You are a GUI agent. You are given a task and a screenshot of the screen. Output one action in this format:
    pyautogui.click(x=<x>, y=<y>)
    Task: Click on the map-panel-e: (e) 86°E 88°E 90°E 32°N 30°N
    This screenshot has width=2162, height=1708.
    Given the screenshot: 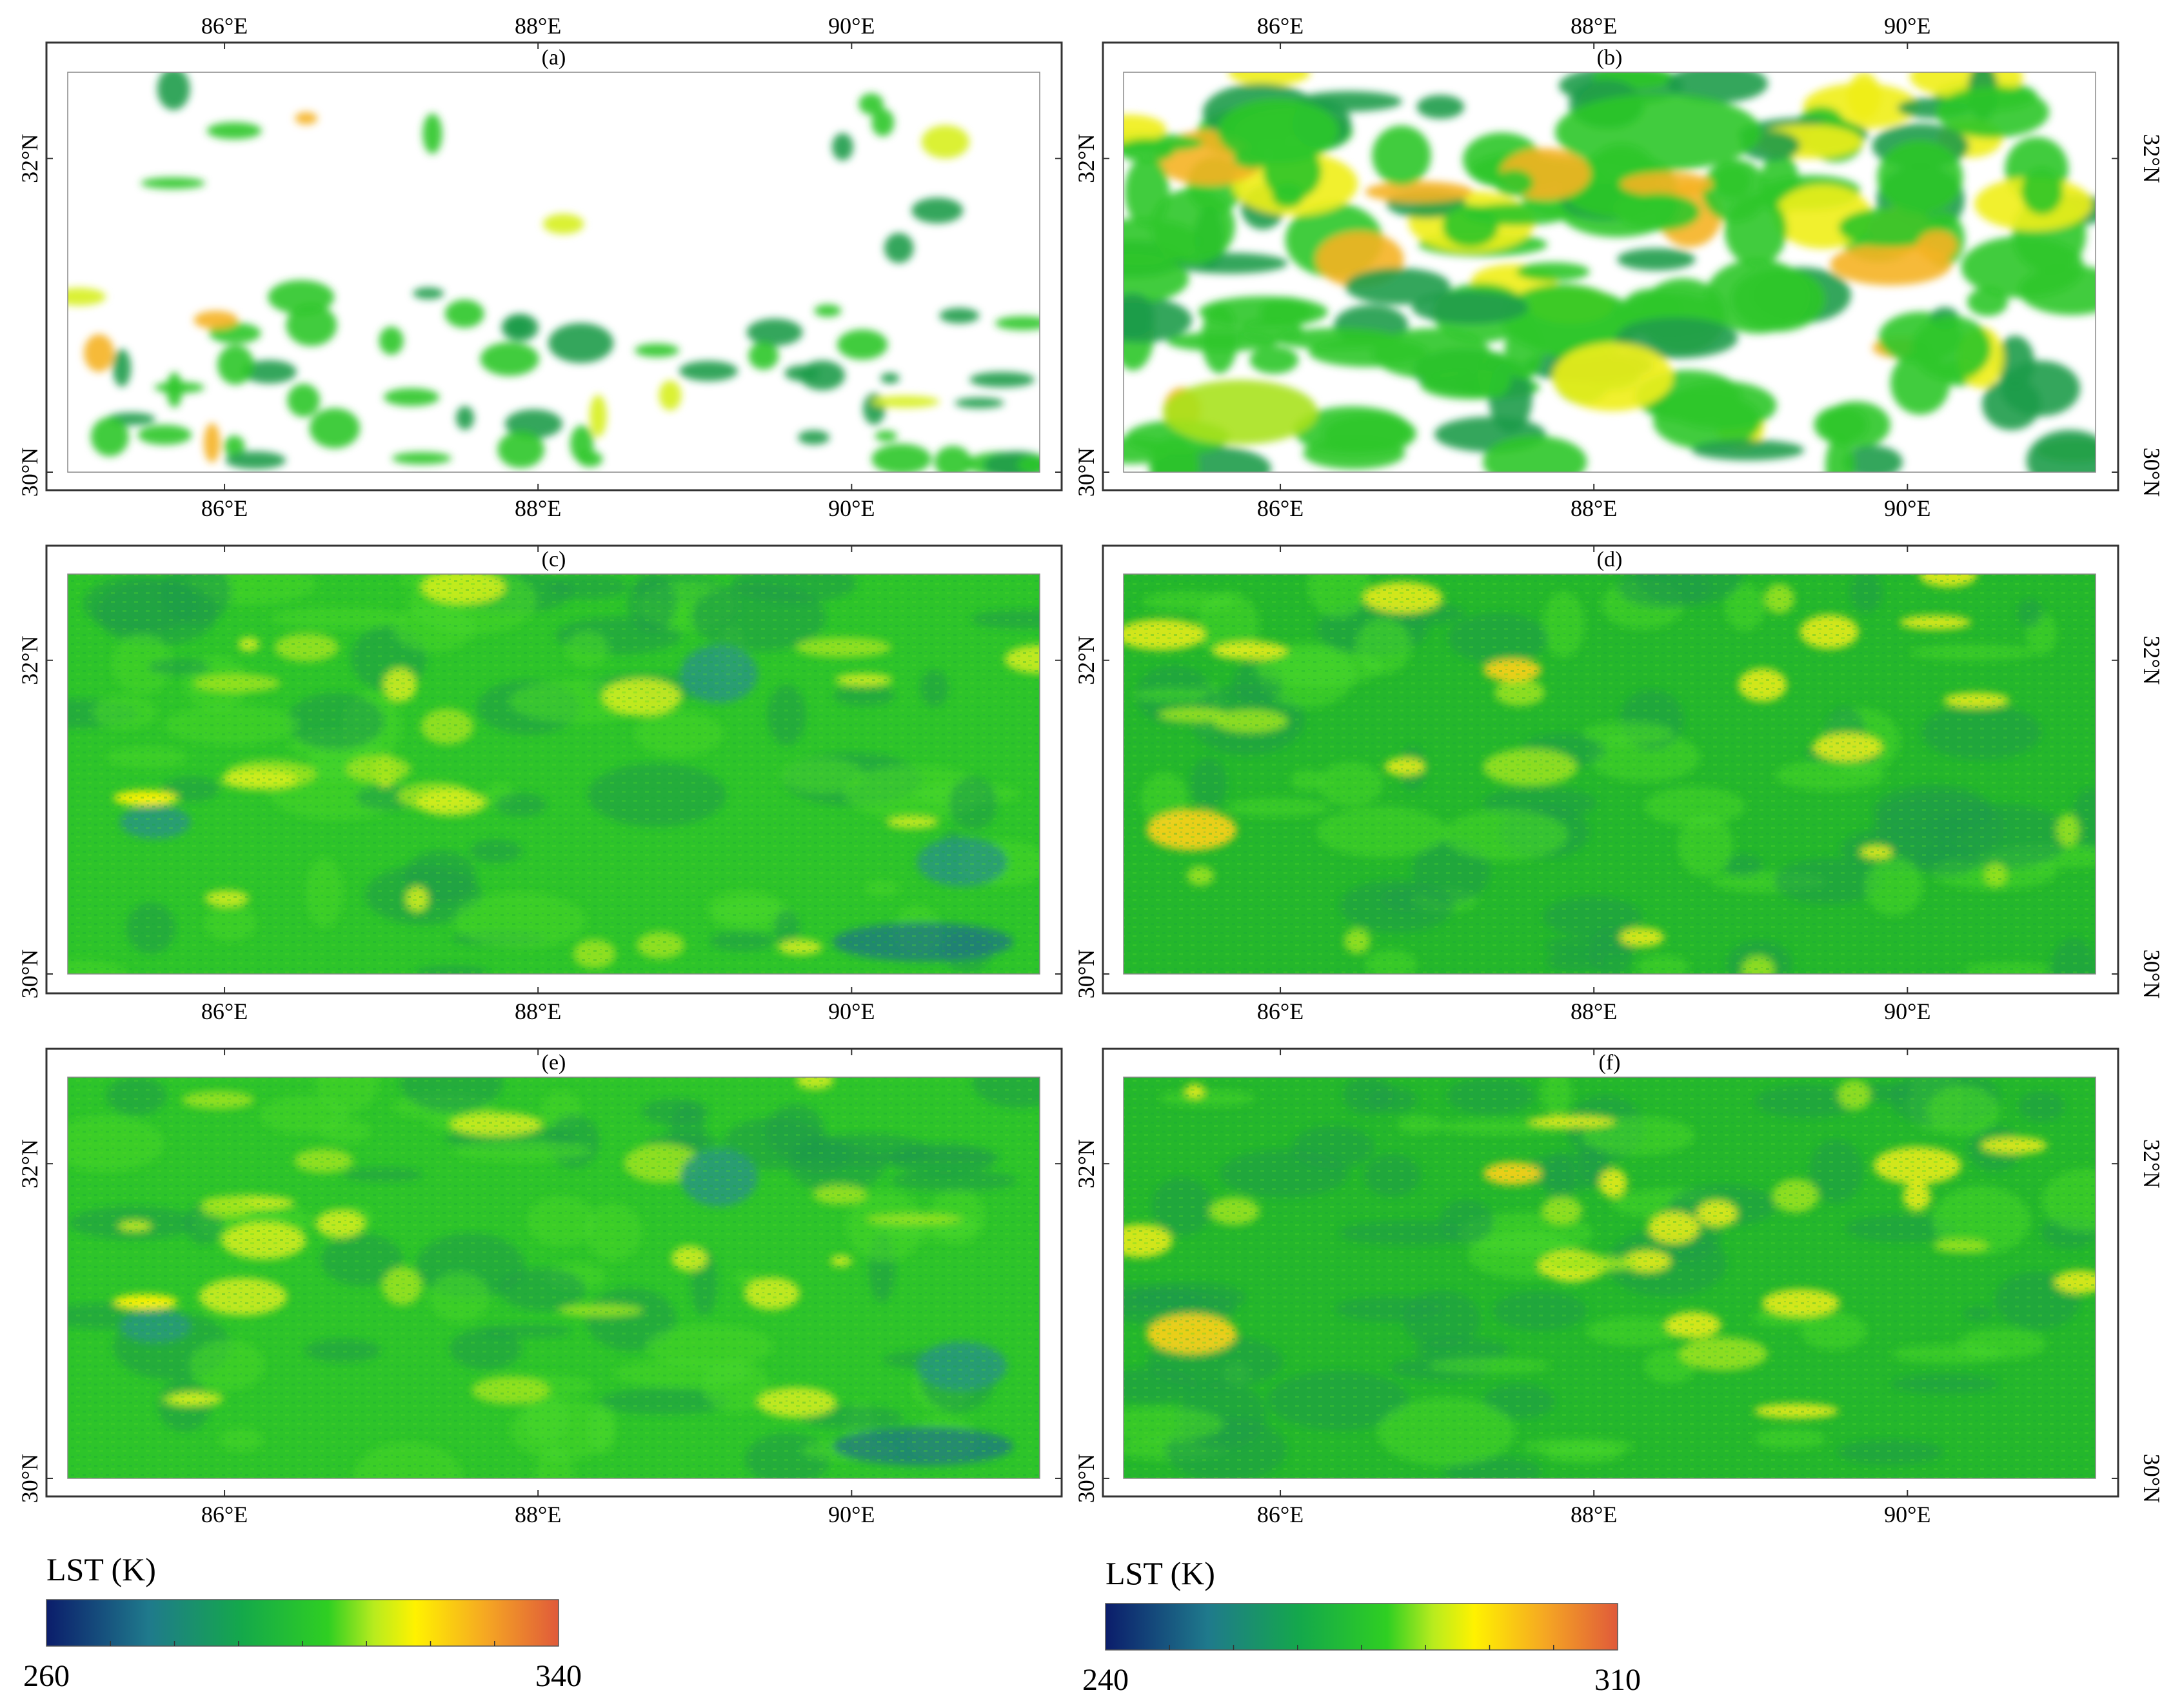 What is the action you would take?
    pyautogui.click(x=540, y=1287)
    